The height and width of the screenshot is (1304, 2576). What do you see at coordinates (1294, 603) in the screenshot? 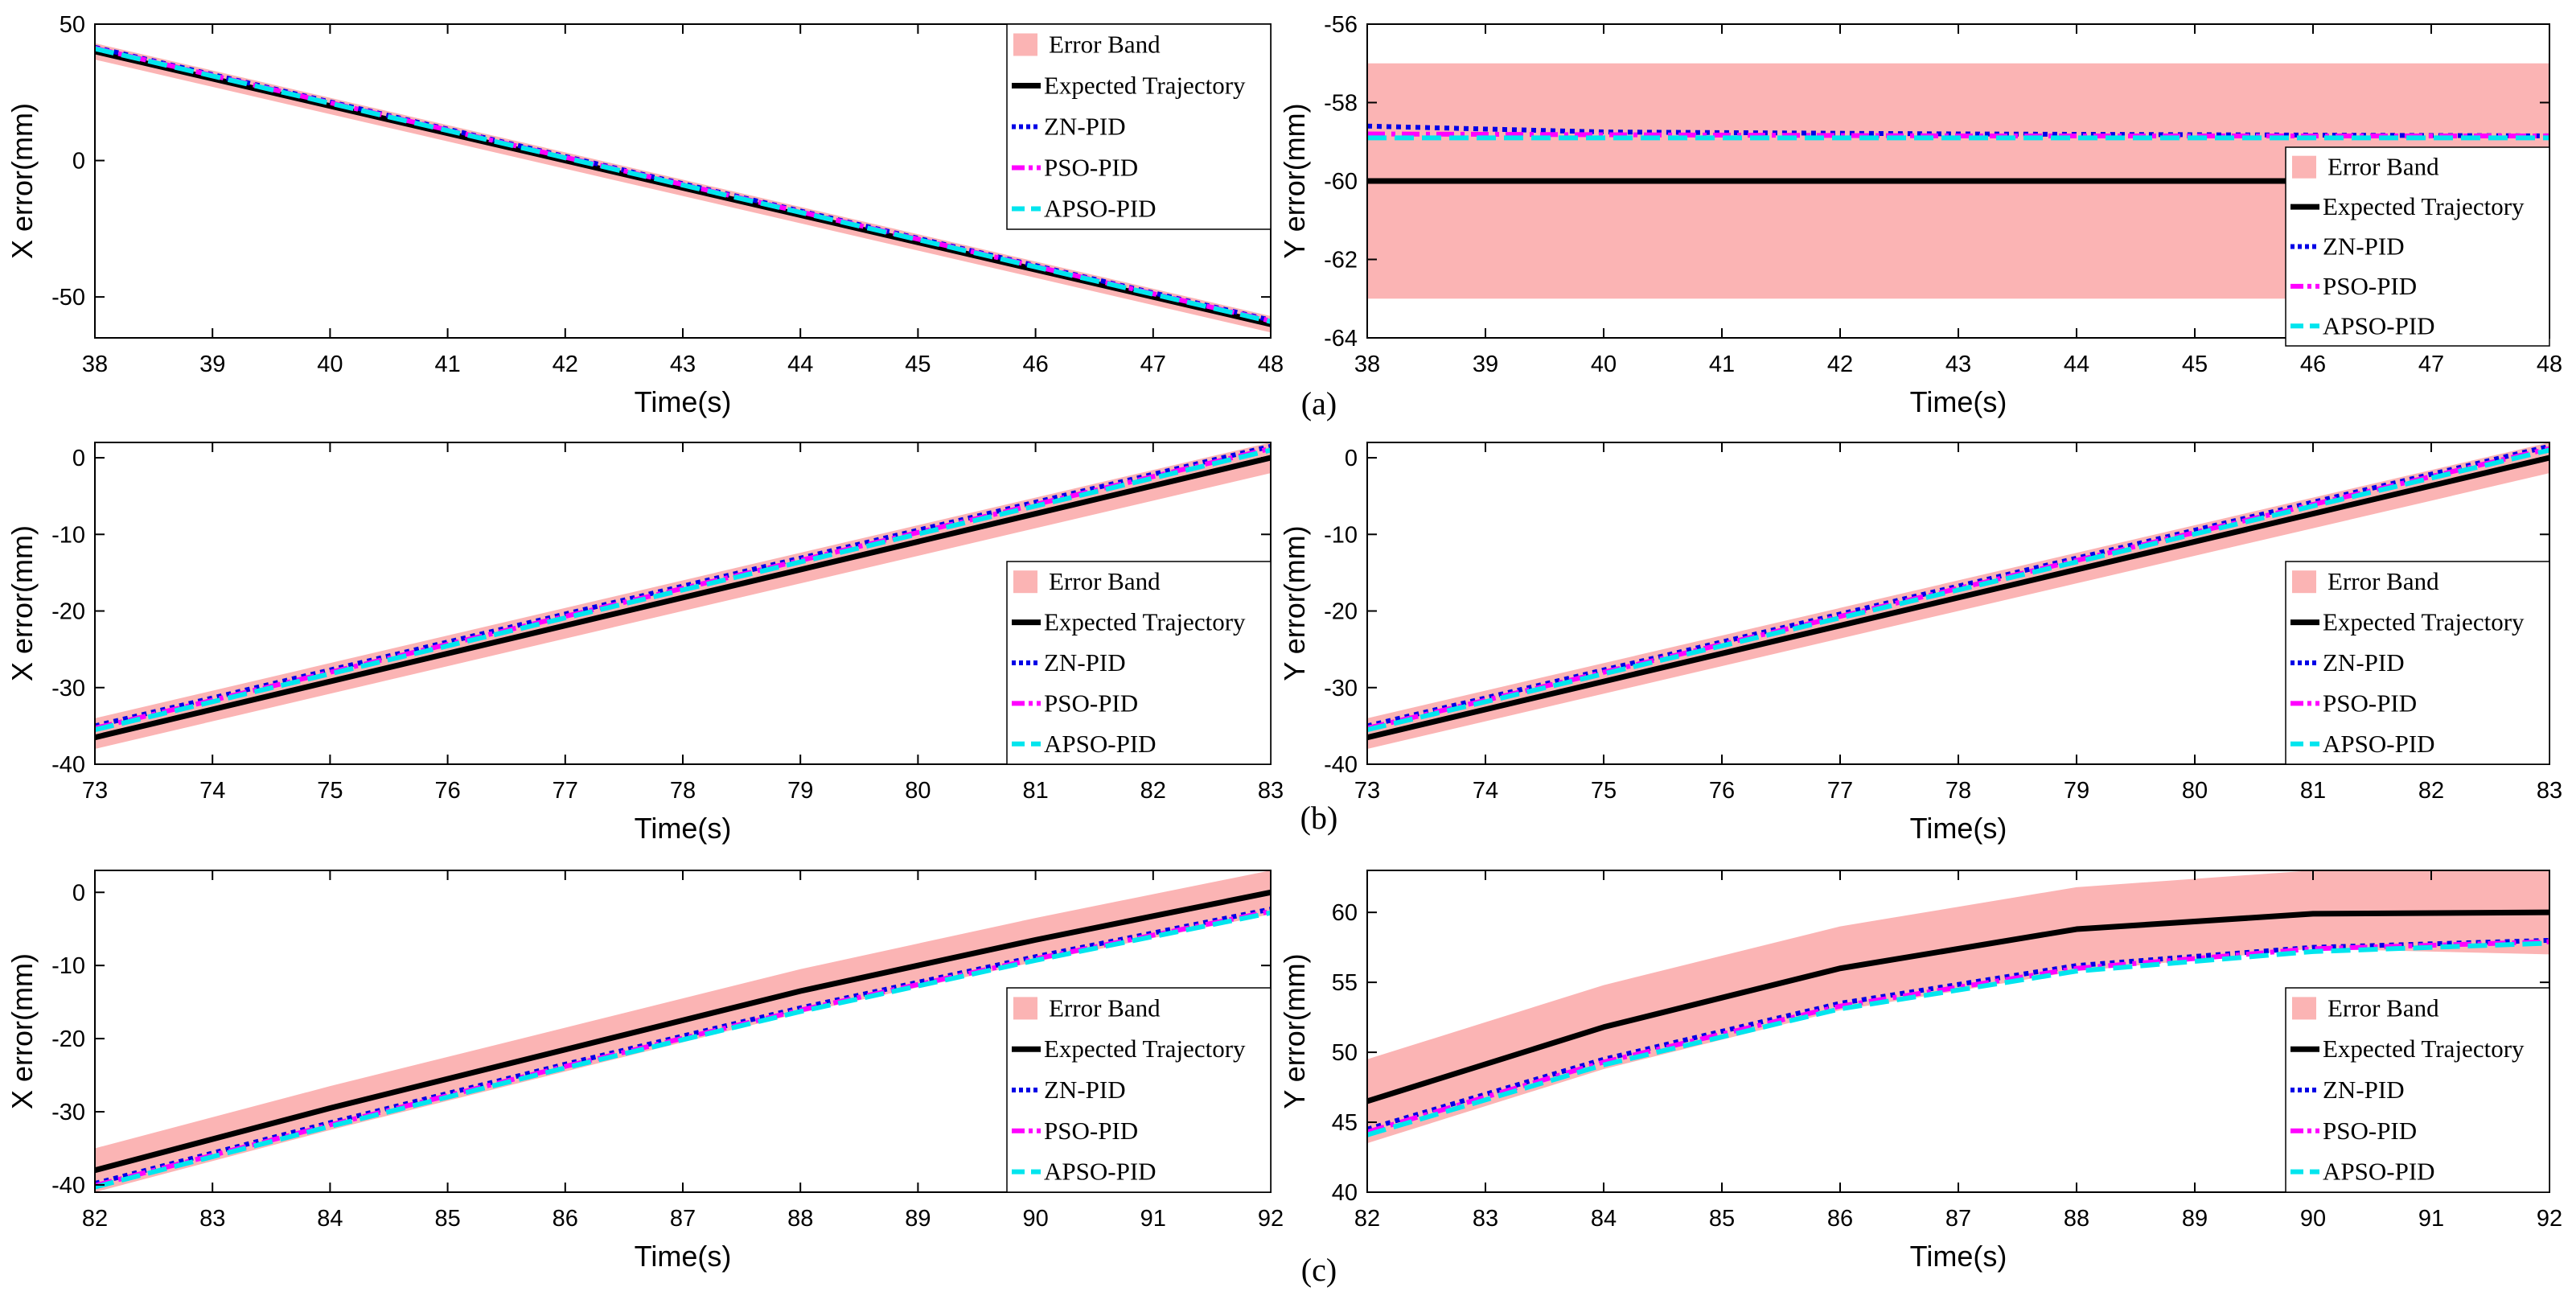
I see `y-axis-title: Y error(mm)` at bounding box center [1294, 603].